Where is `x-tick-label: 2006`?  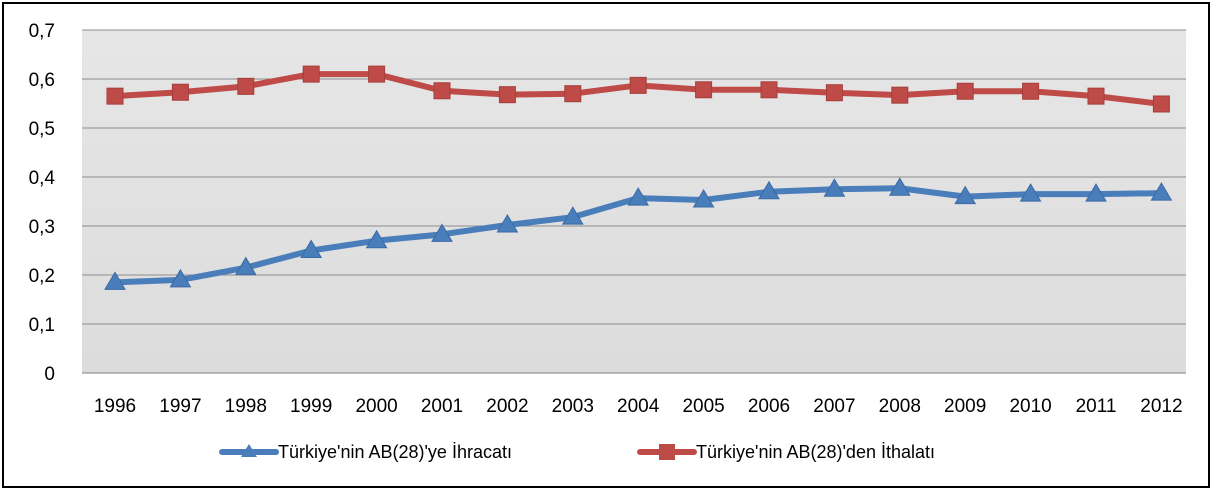 x-tick-label: 2006 is located at coordinates (769, 406).